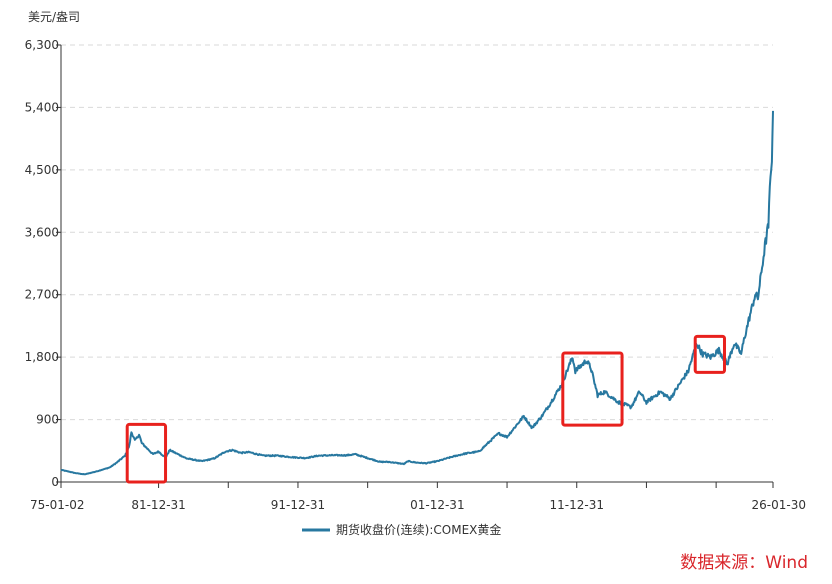  I want to click on legend-series-name: 期货收盘价(连续):COMEX黄金, so click(418, 529).